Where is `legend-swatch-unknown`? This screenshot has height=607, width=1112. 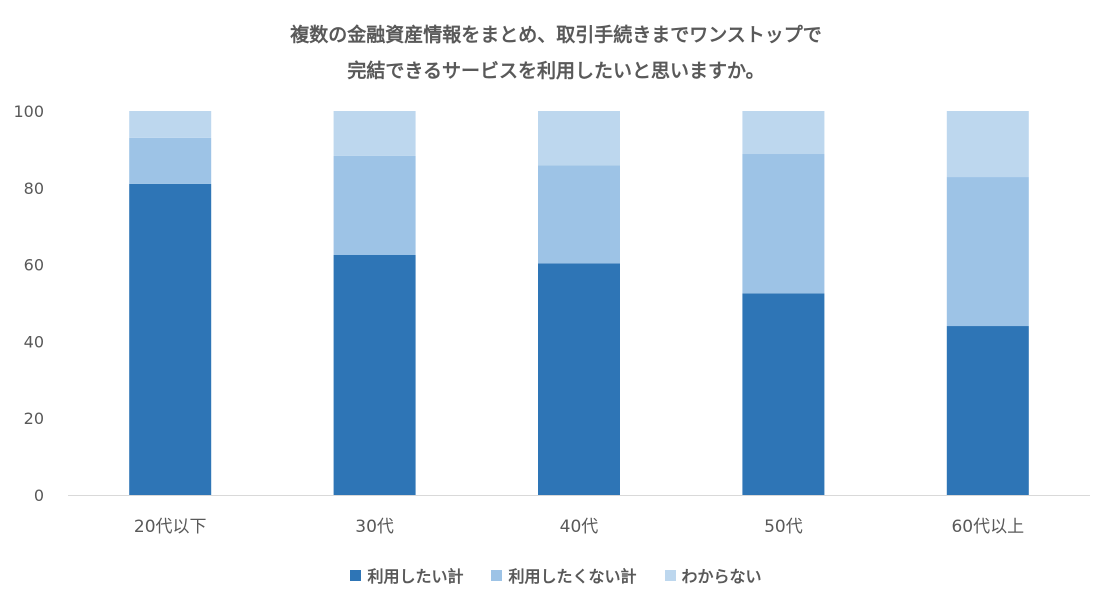
legend-swatch-unknown is located at coordinates (670, 575).